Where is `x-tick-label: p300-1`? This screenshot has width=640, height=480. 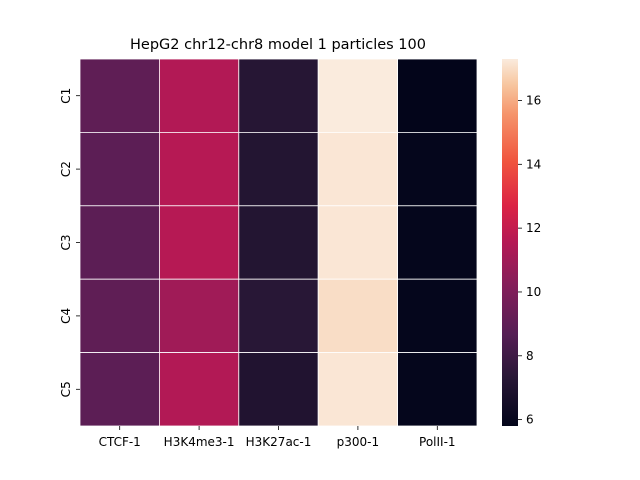
x-tick-label: p300-1 is located at coordinates (358, 442).